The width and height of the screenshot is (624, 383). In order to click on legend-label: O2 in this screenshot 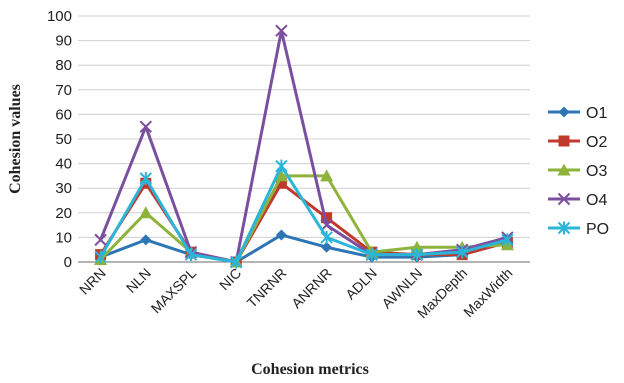, I will do `click(596, 142)`.